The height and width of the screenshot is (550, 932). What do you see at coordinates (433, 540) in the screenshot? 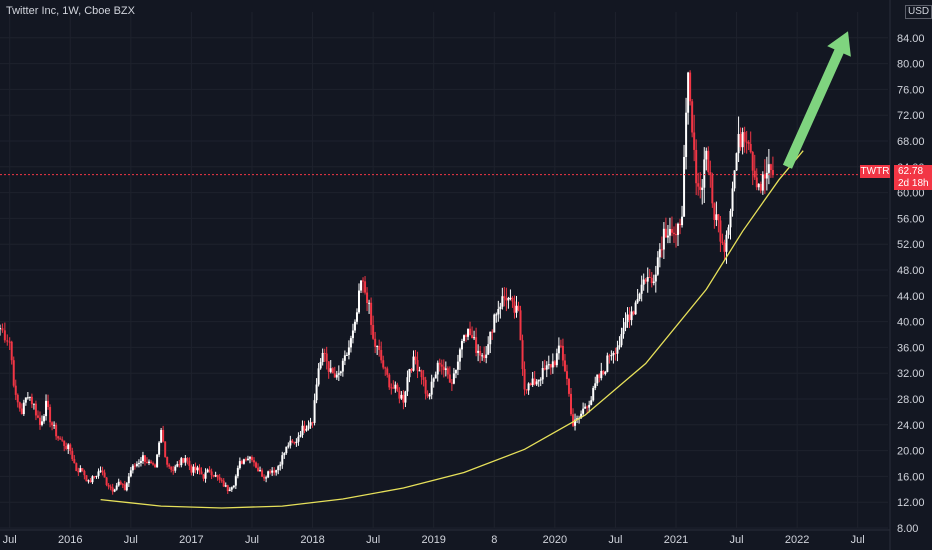
I see `x-tick-label: 2019` at bounding box center [433, 540].